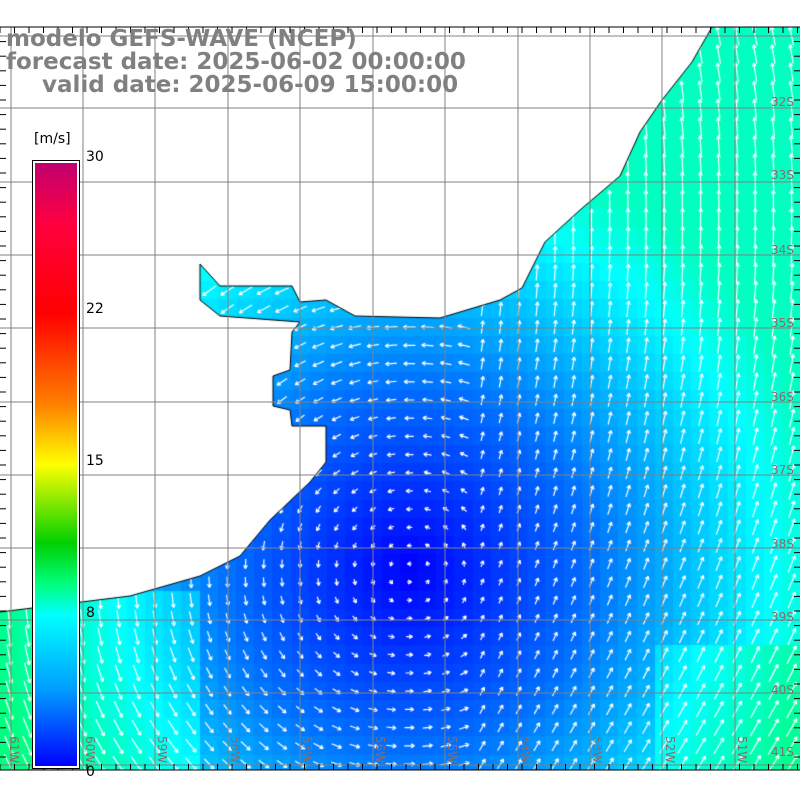 This screenshot has height=800, width=800. I want to click on latitude-label: 33S, so click(782, 175).